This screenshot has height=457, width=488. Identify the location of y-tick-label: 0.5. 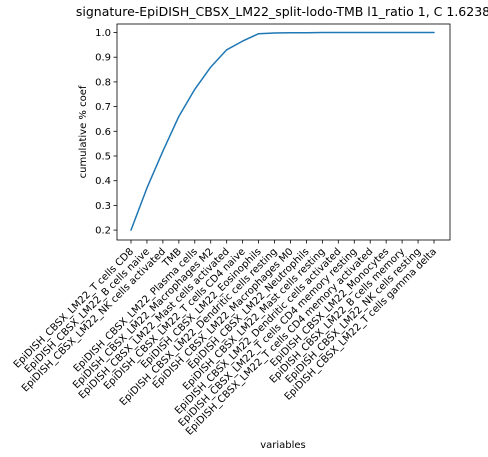
(103, 157).